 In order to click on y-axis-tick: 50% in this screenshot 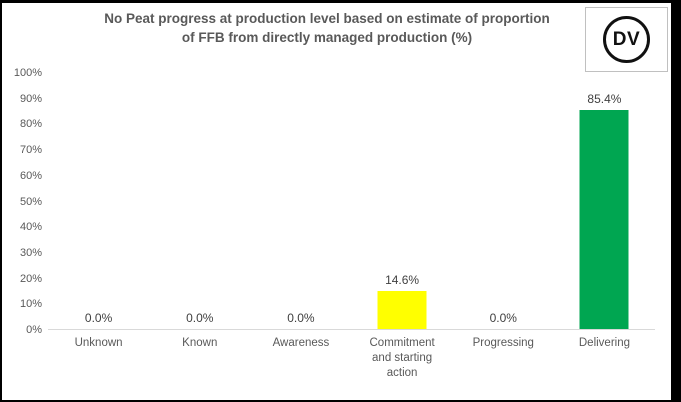, I will do `click(30, 201)`.